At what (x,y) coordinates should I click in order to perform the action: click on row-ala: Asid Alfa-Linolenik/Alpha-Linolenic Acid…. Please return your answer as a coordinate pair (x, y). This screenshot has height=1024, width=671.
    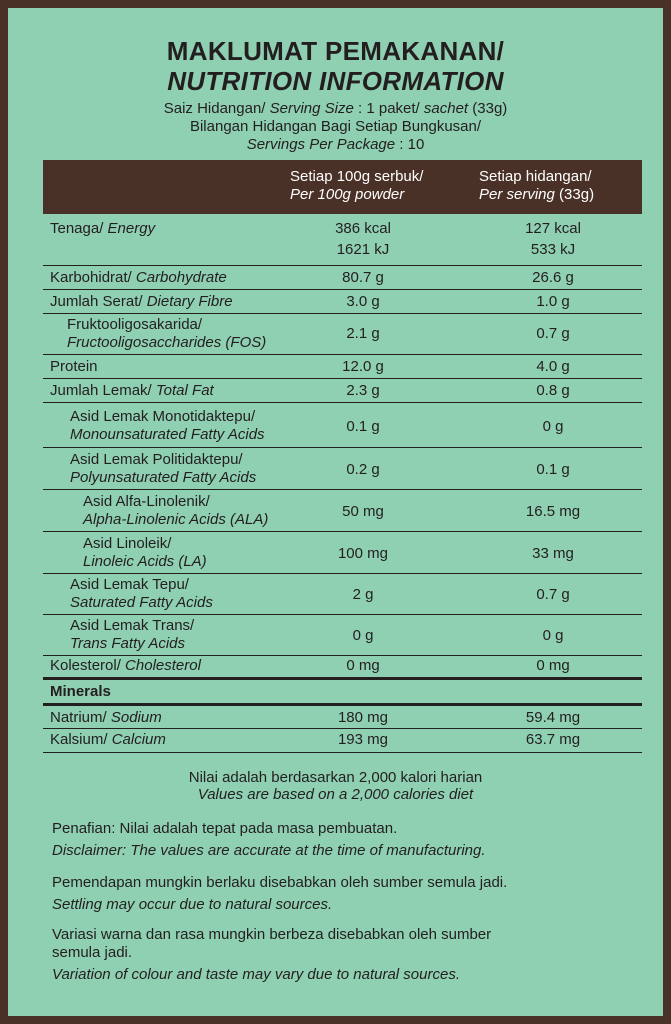
    Looking at the image, I should click on (342, 510).